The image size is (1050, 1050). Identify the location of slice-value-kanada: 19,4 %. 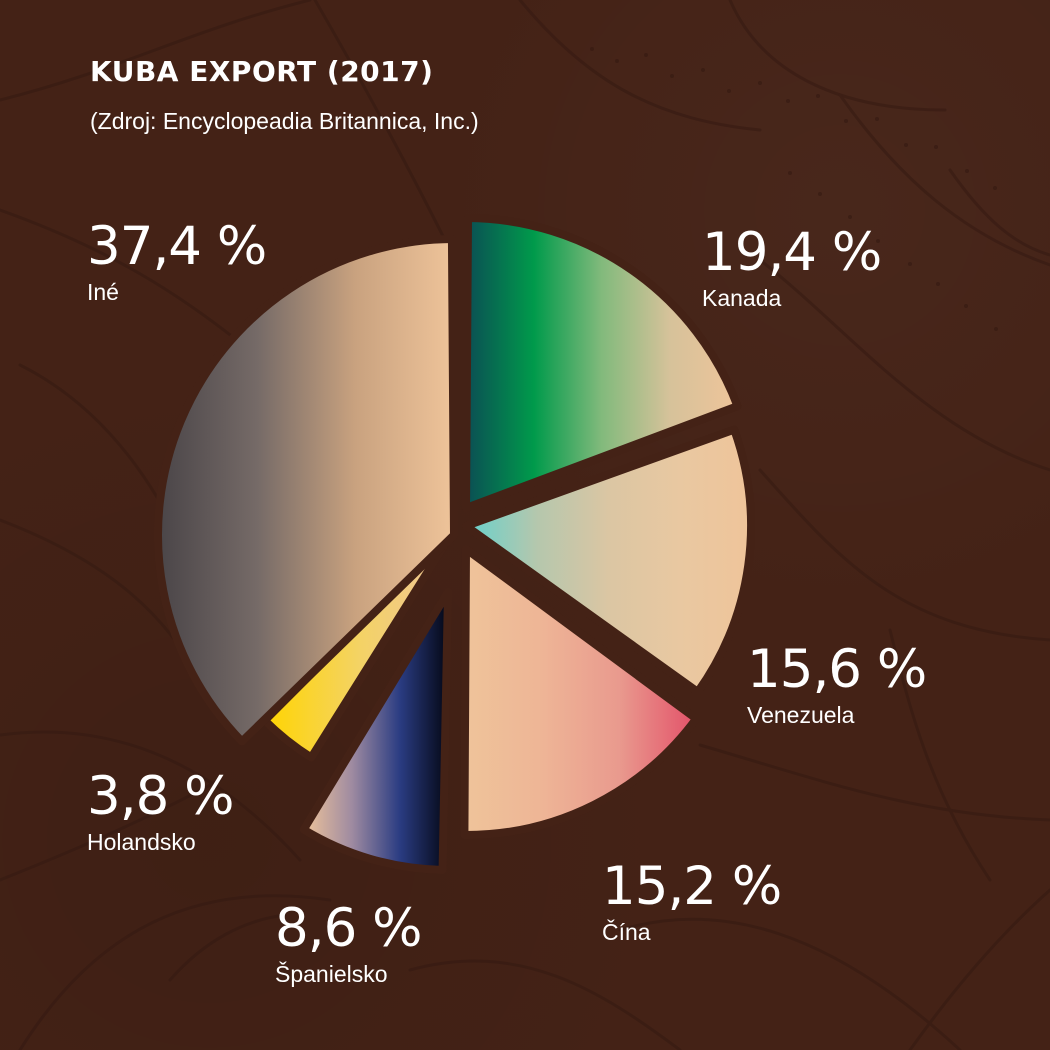
(792, 252).